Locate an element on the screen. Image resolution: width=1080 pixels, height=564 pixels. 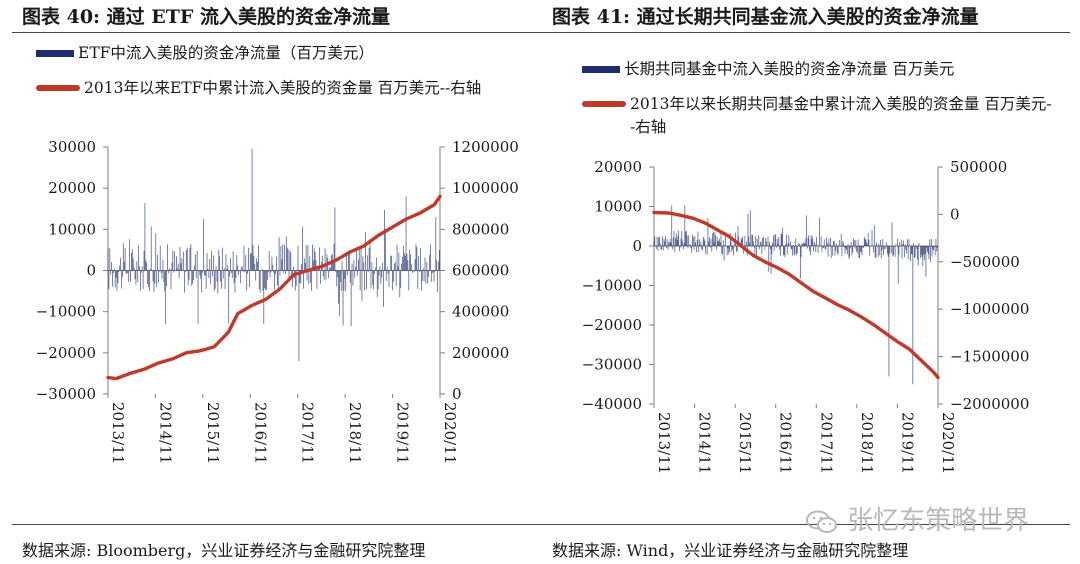
left-tick-label: 30000 is located at coordinates (72, 147).